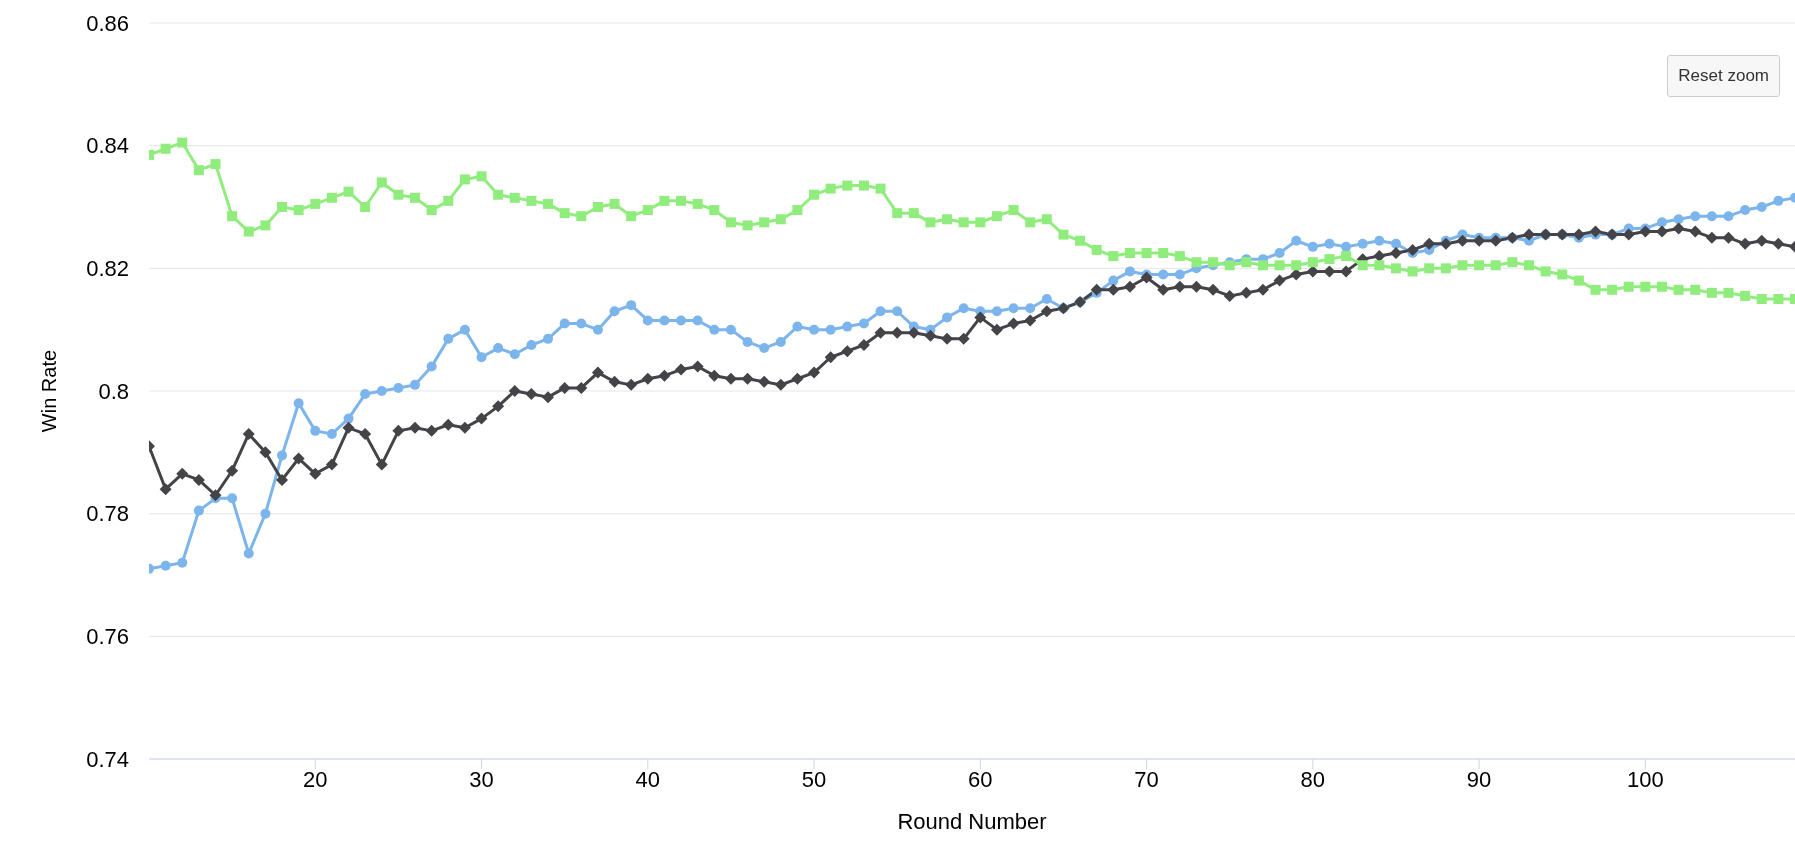 The image size is (1795, 865). I want to click on y-tick-label: 0.78, so click(107, 514).